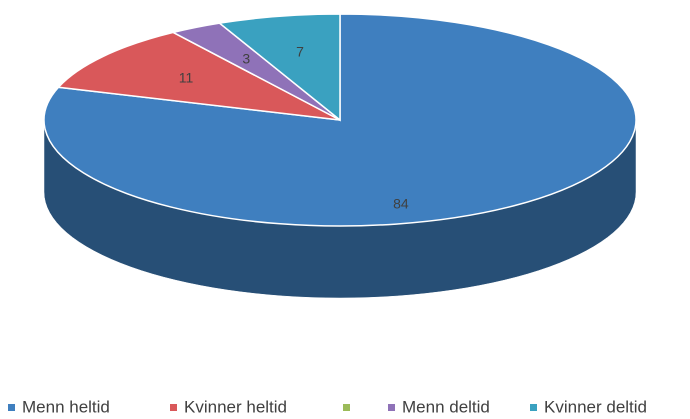 The height and width of the screenshot is (419, 690). I want to click on data-label: 3, so click(246, 59).